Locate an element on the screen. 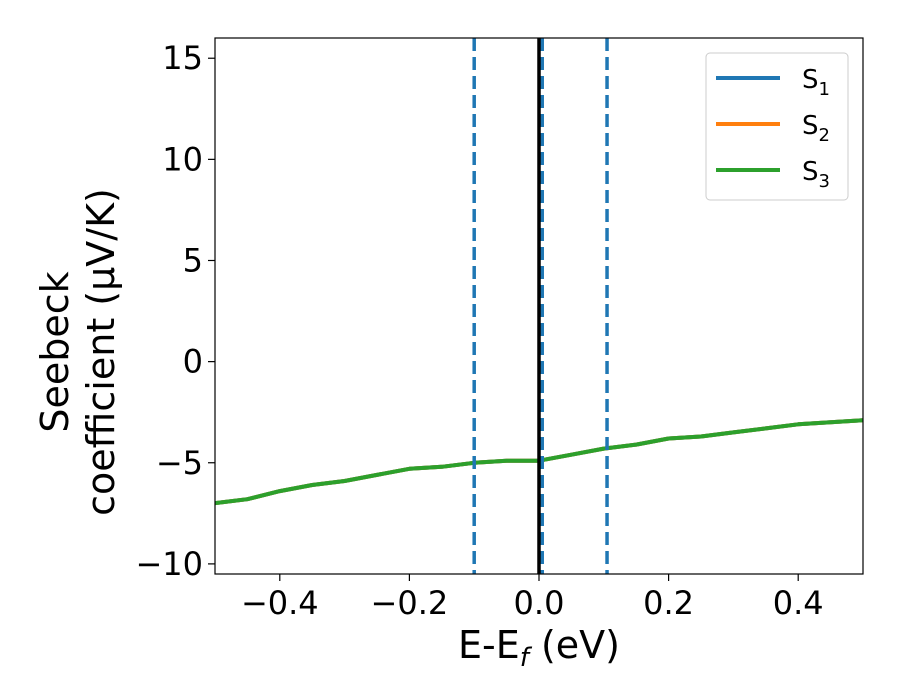 Image resolution: width=900 pixels, height=700 pixels. x-axis-ticks: −0.4 −0.2 0.0 0.2 0.4 is located at coordinates (532, 598).